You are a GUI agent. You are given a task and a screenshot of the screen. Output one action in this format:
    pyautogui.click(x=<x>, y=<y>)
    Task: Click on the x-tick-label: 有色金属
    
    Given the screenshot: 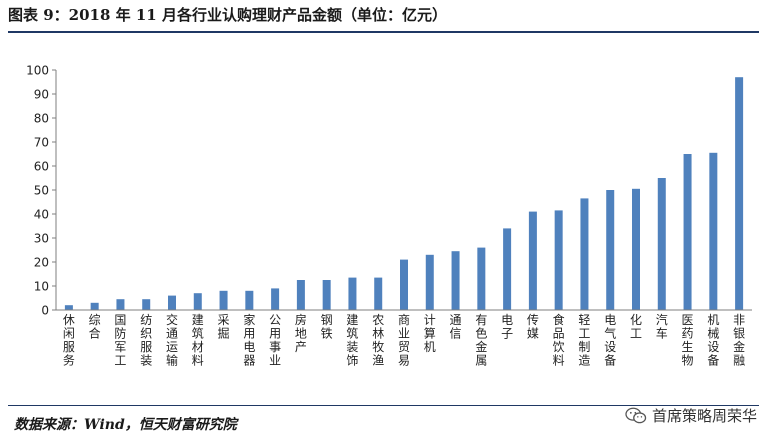 What is the action you would take?
    pyautogui.click(x=481, y=340)
    